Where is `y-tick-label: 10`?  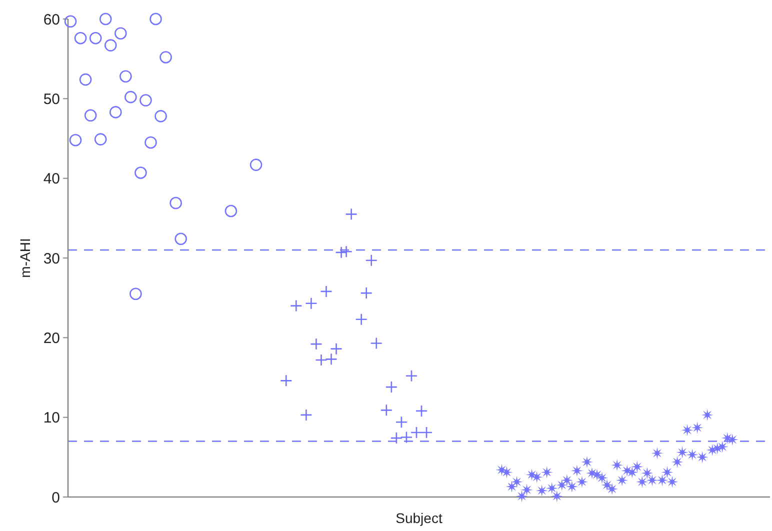
y-tick-label: 10 is located at coordinates (51, 418).